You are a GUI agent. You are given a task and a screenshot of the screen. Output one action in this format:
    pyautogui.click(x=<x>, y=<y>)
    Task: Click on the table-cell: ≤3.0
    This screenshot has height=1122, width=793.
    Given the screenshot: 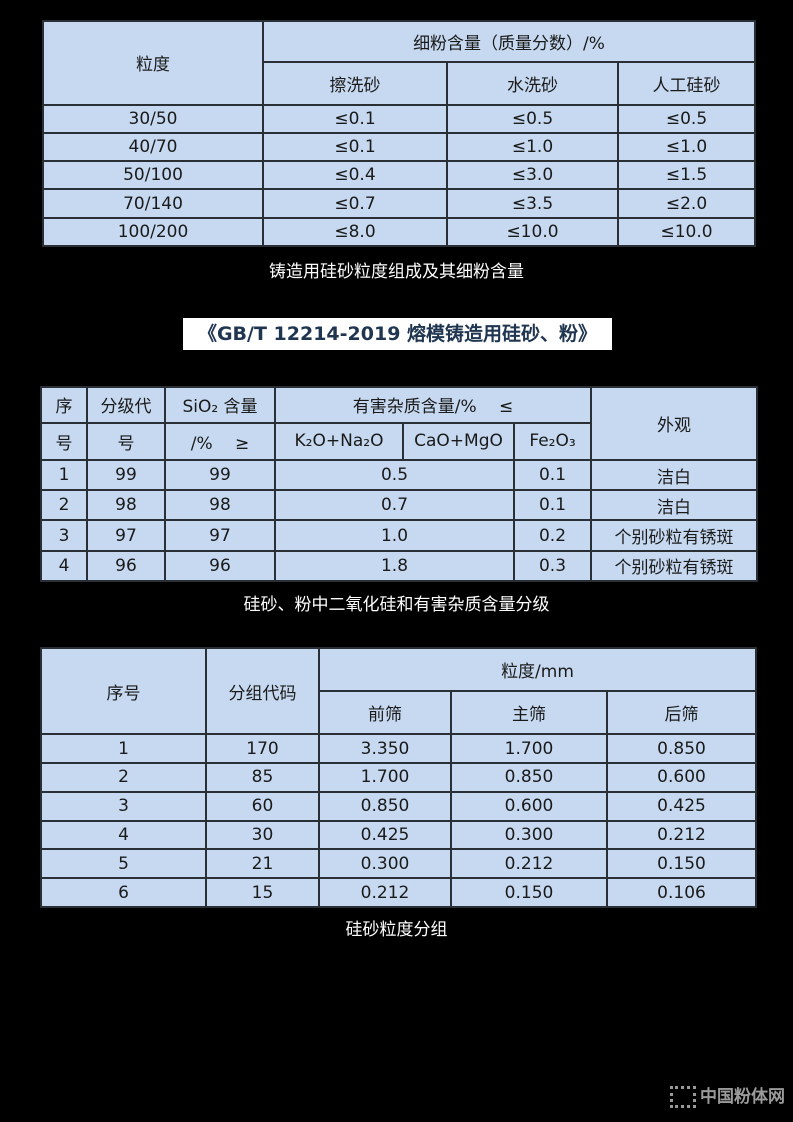 What is the action you would take?
    pyautogui.click(x=532, y=175)
    